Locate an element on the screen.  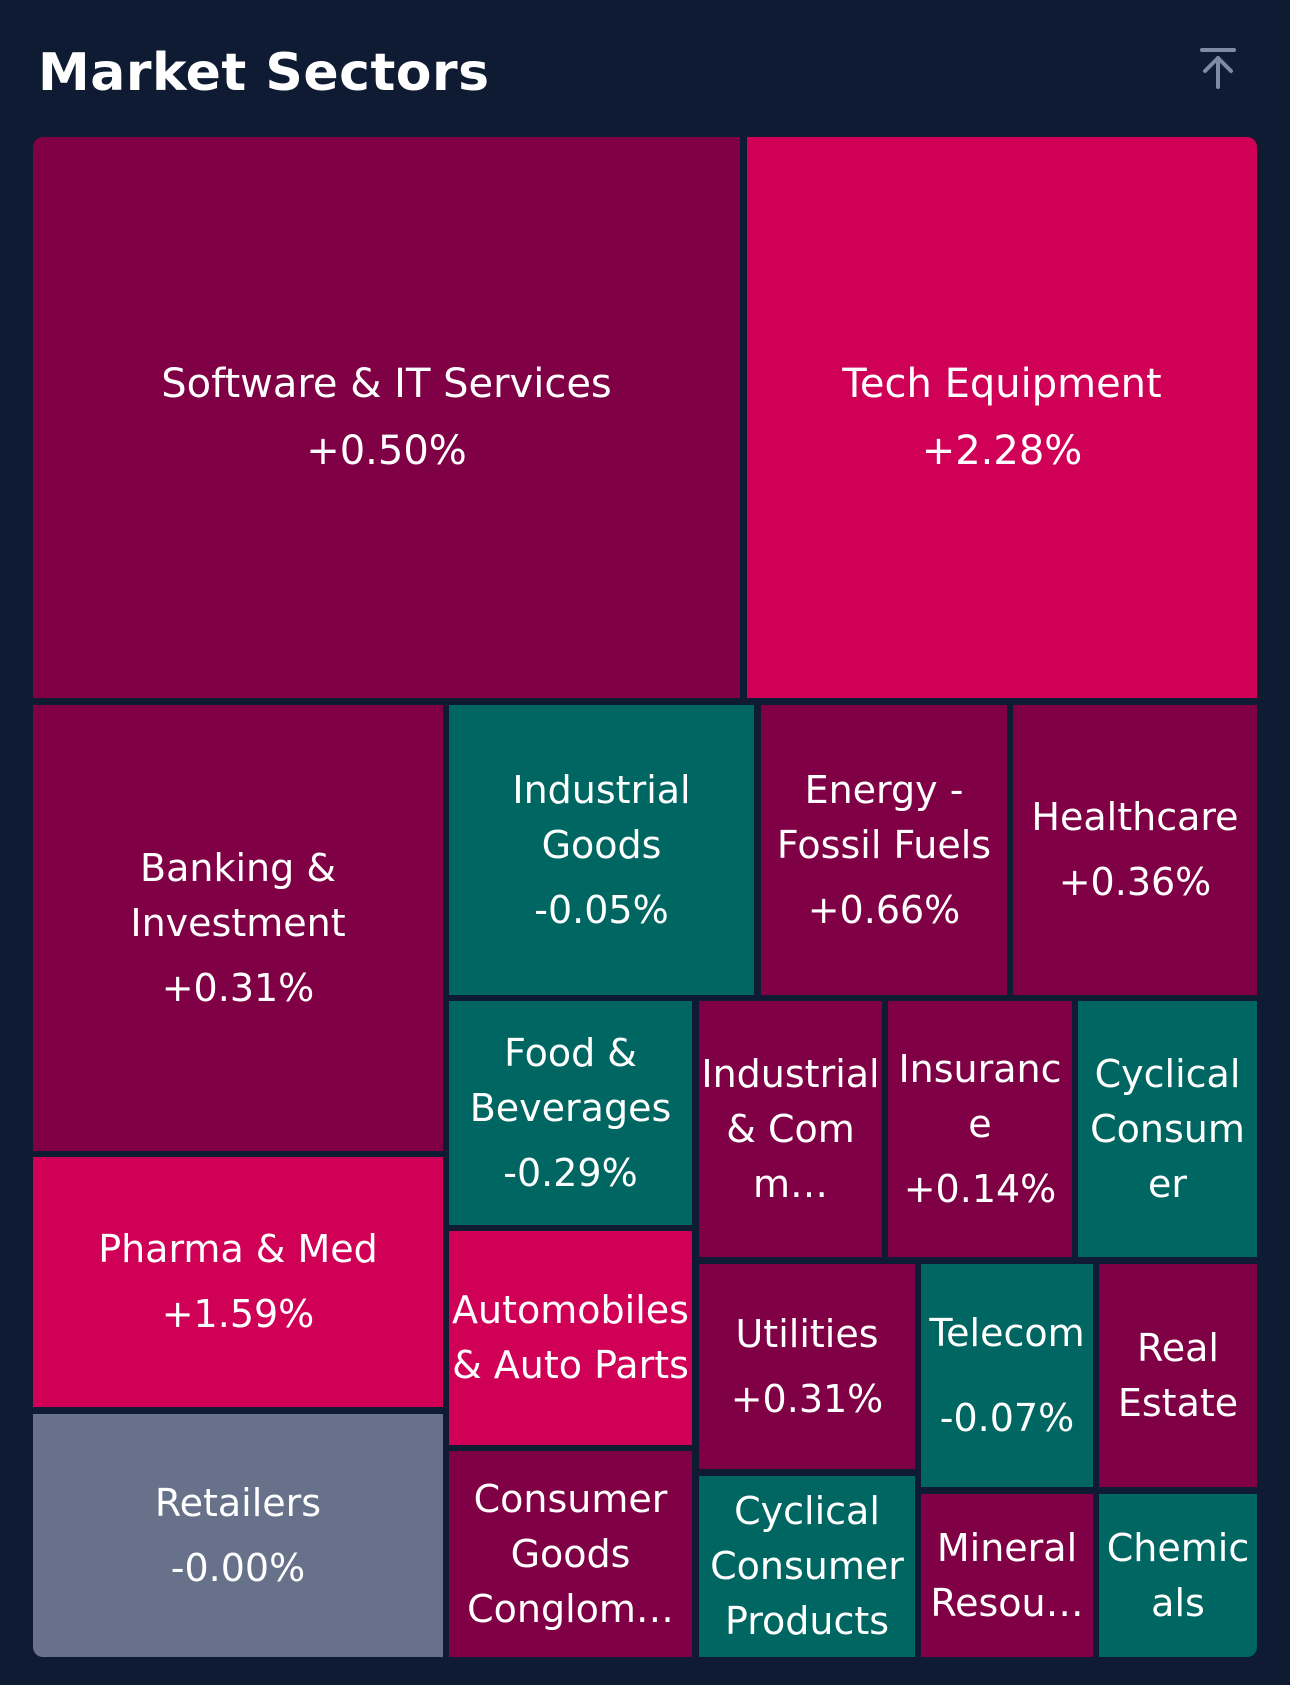
sector-tile-automobiles-auto-parts: Automobiles & Auto Parts is located at coordinates (570, 1338).